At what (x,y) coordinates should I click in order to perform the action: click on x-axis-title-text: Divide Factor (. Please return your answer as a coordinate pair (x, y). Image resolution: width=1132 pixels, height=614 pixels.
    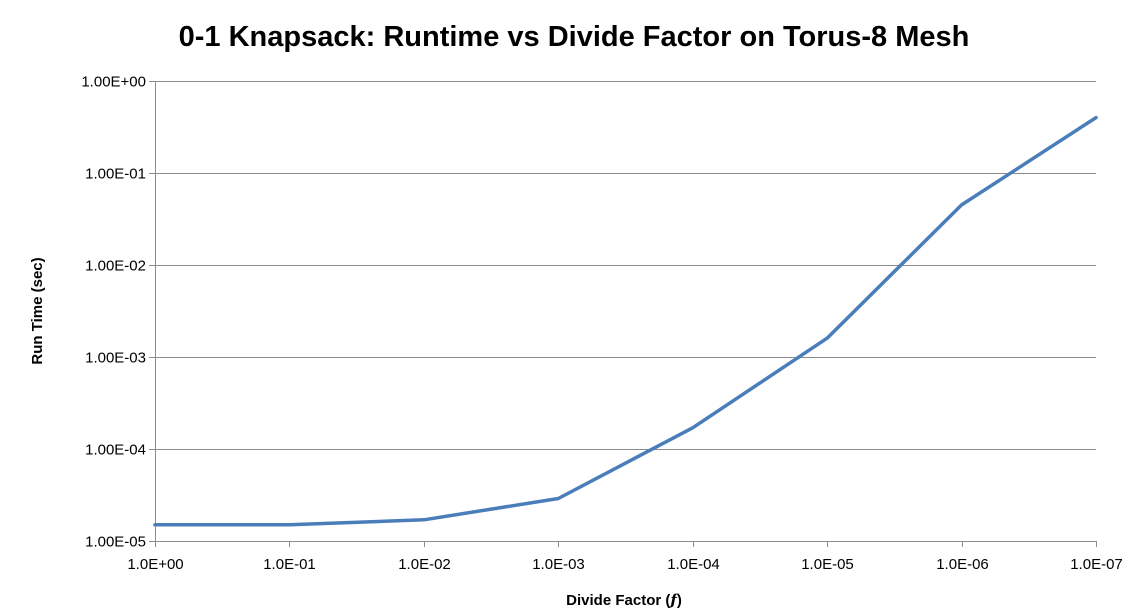
    Looking at the image, I should click on (618, 600).